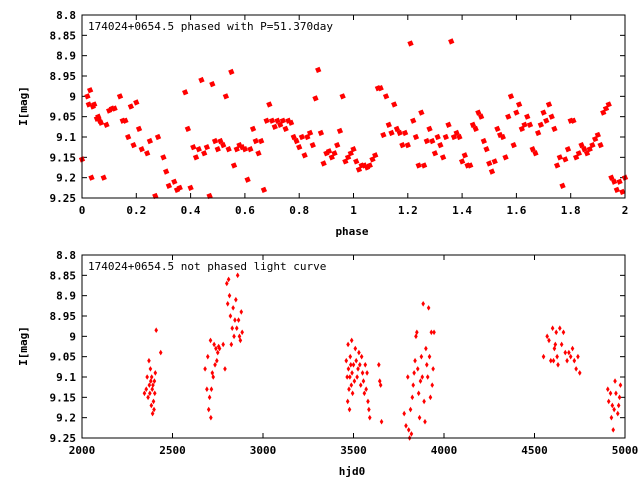 Image resolution: width=640 pixels, height=480 pixels. I want to click on unphased-y-tick-label: 8.85, so click(63, 275).